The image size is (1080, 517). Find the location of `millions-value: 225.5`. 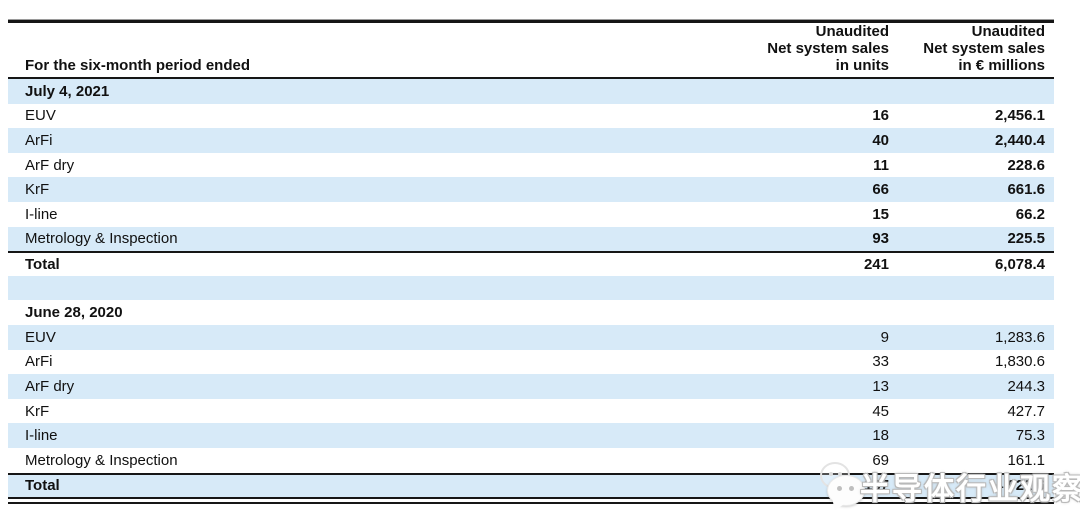

millions-value: 225.5 is located at coordinates (1026, 239).